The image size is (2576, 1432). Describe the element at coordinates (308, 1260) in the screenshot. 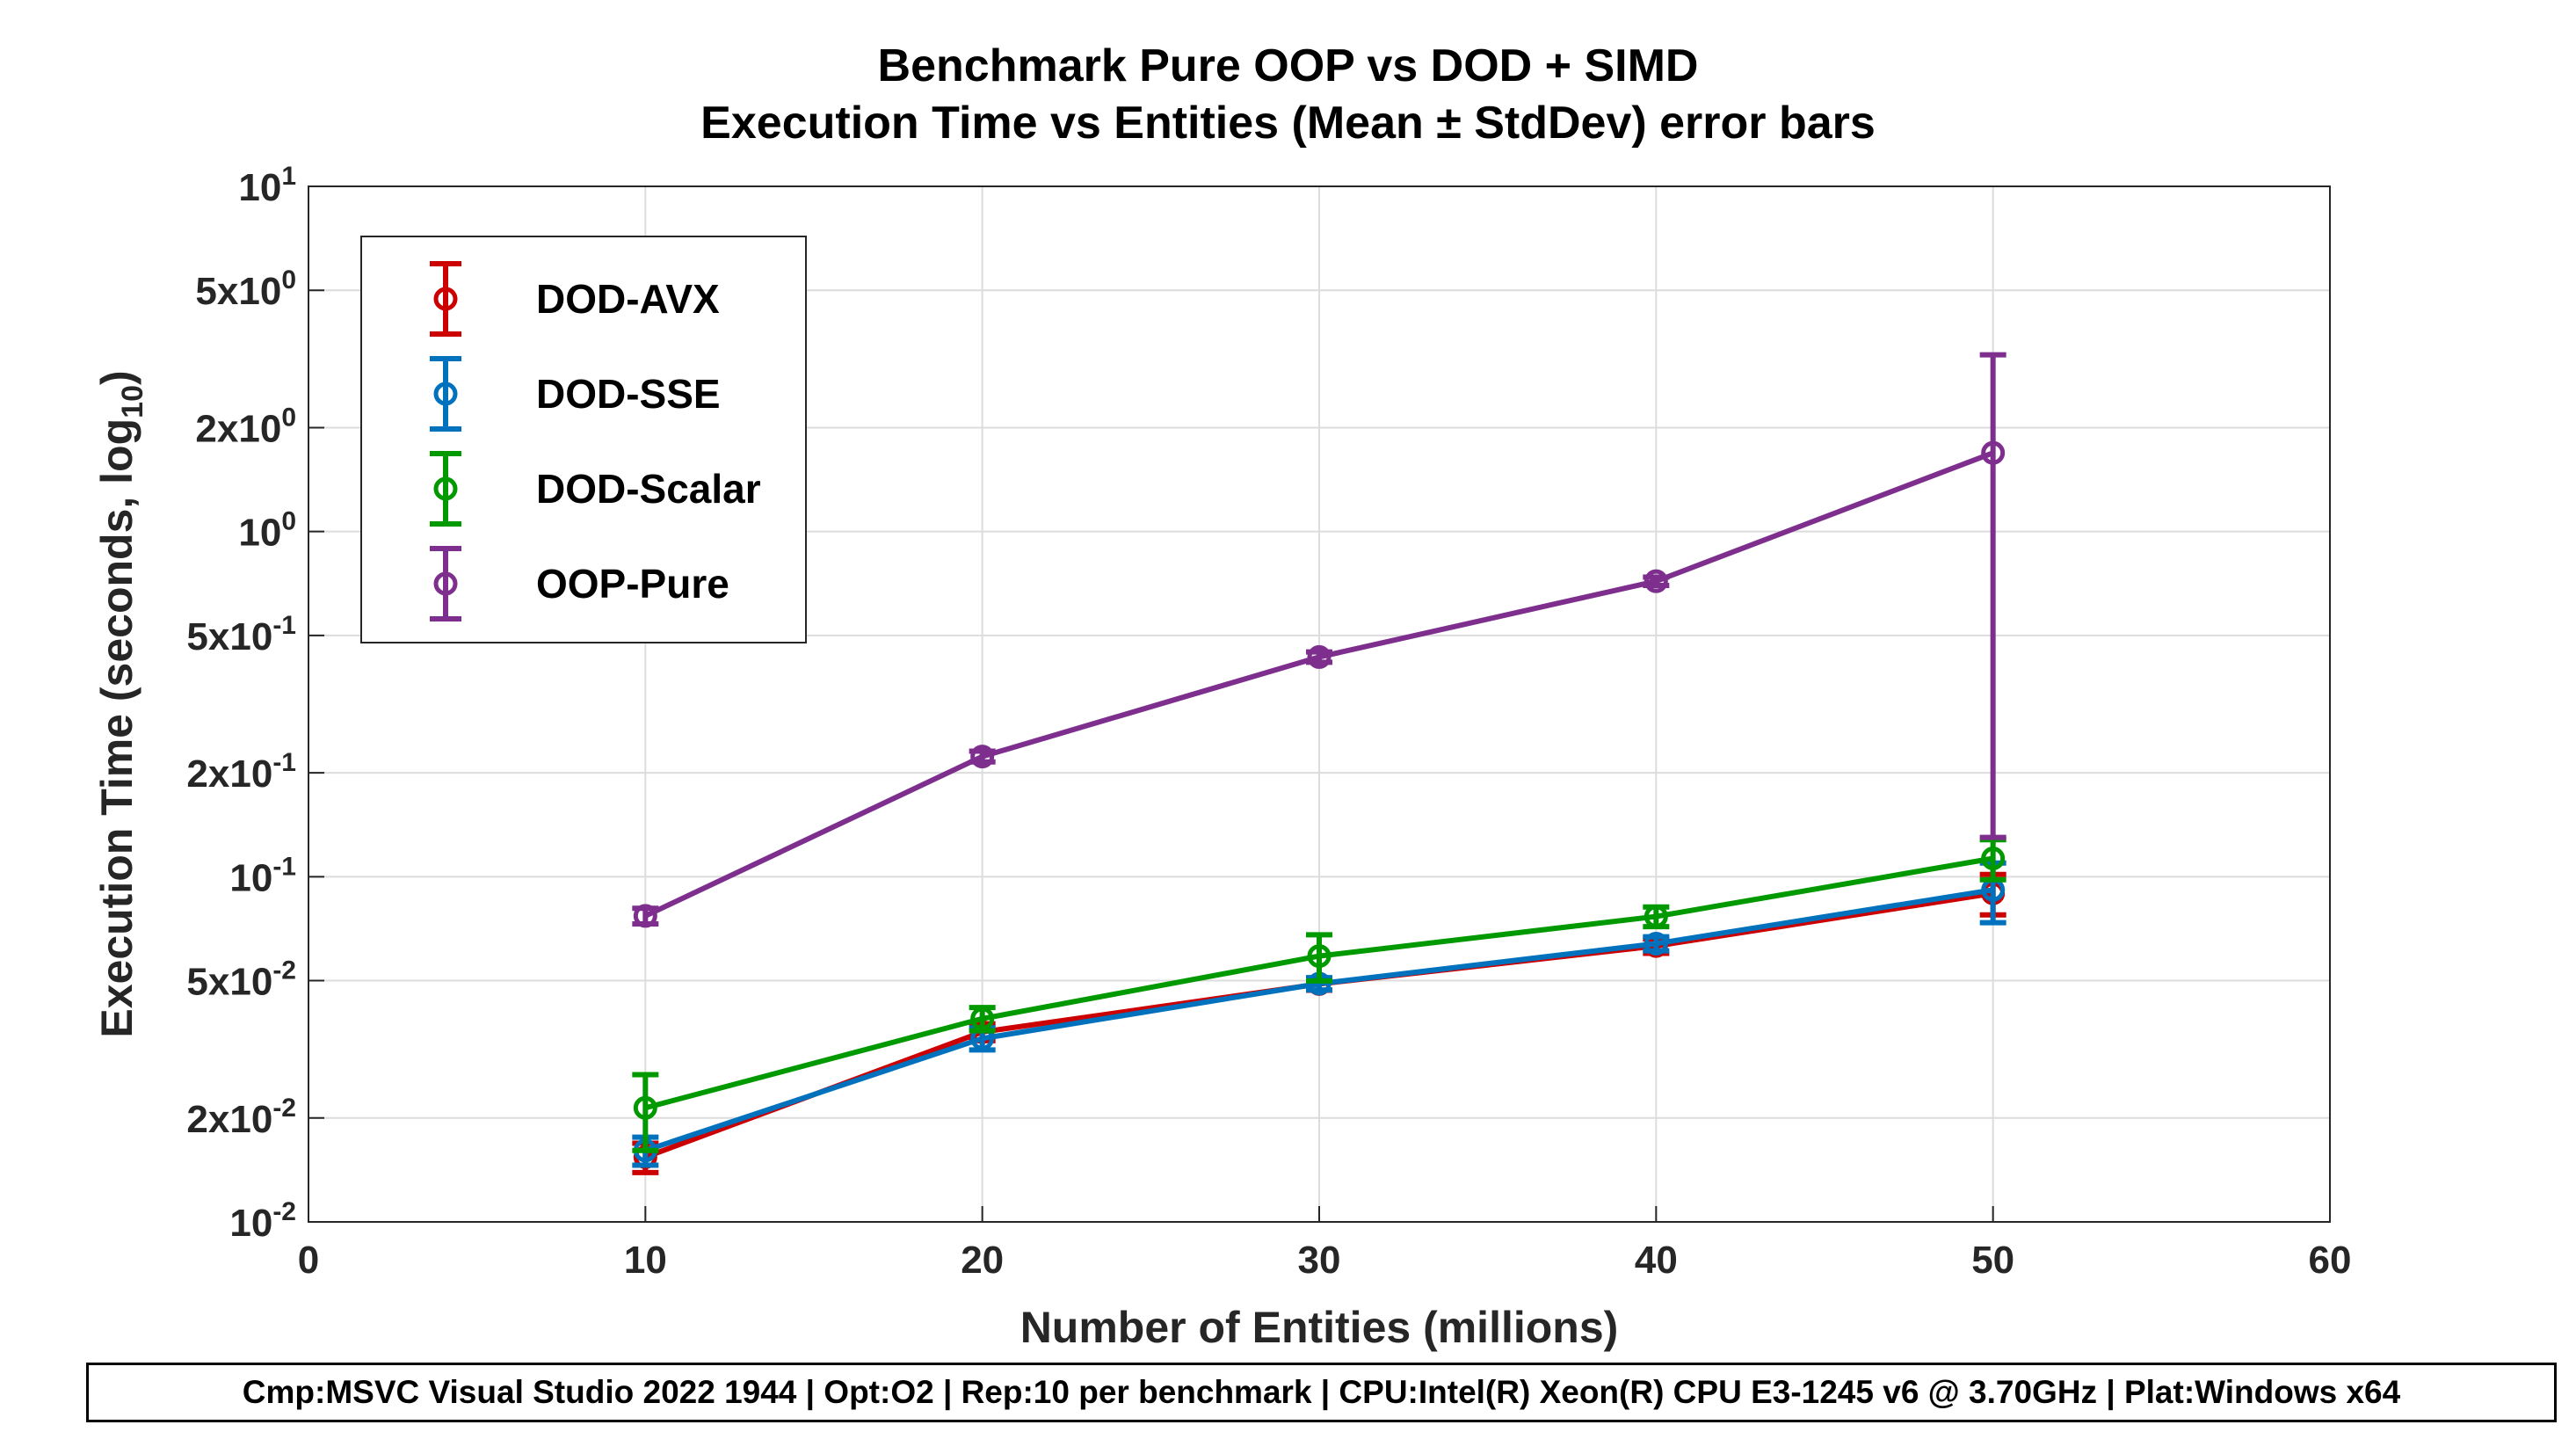

I see `x-tick-label: 0` at that location.